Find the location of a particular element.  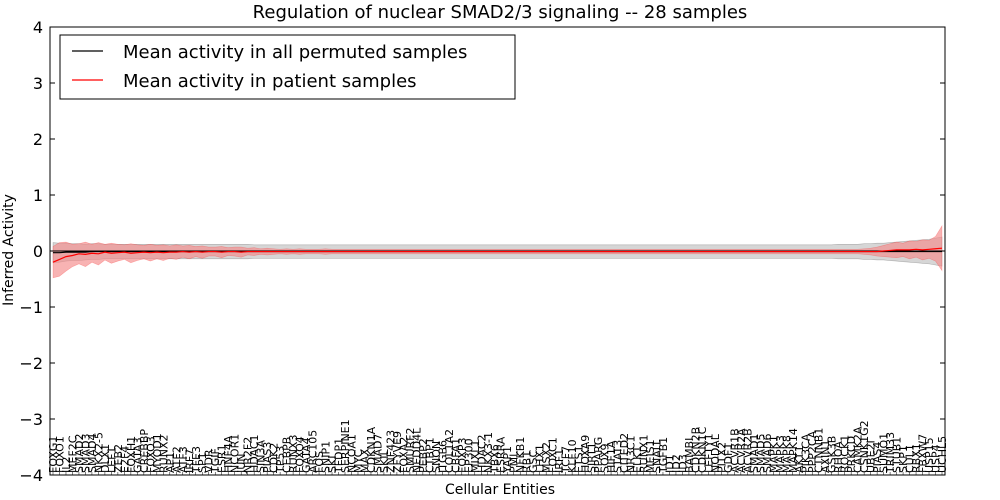

x-tick-label: NKX3-1 is located at coordinates (488, 452).